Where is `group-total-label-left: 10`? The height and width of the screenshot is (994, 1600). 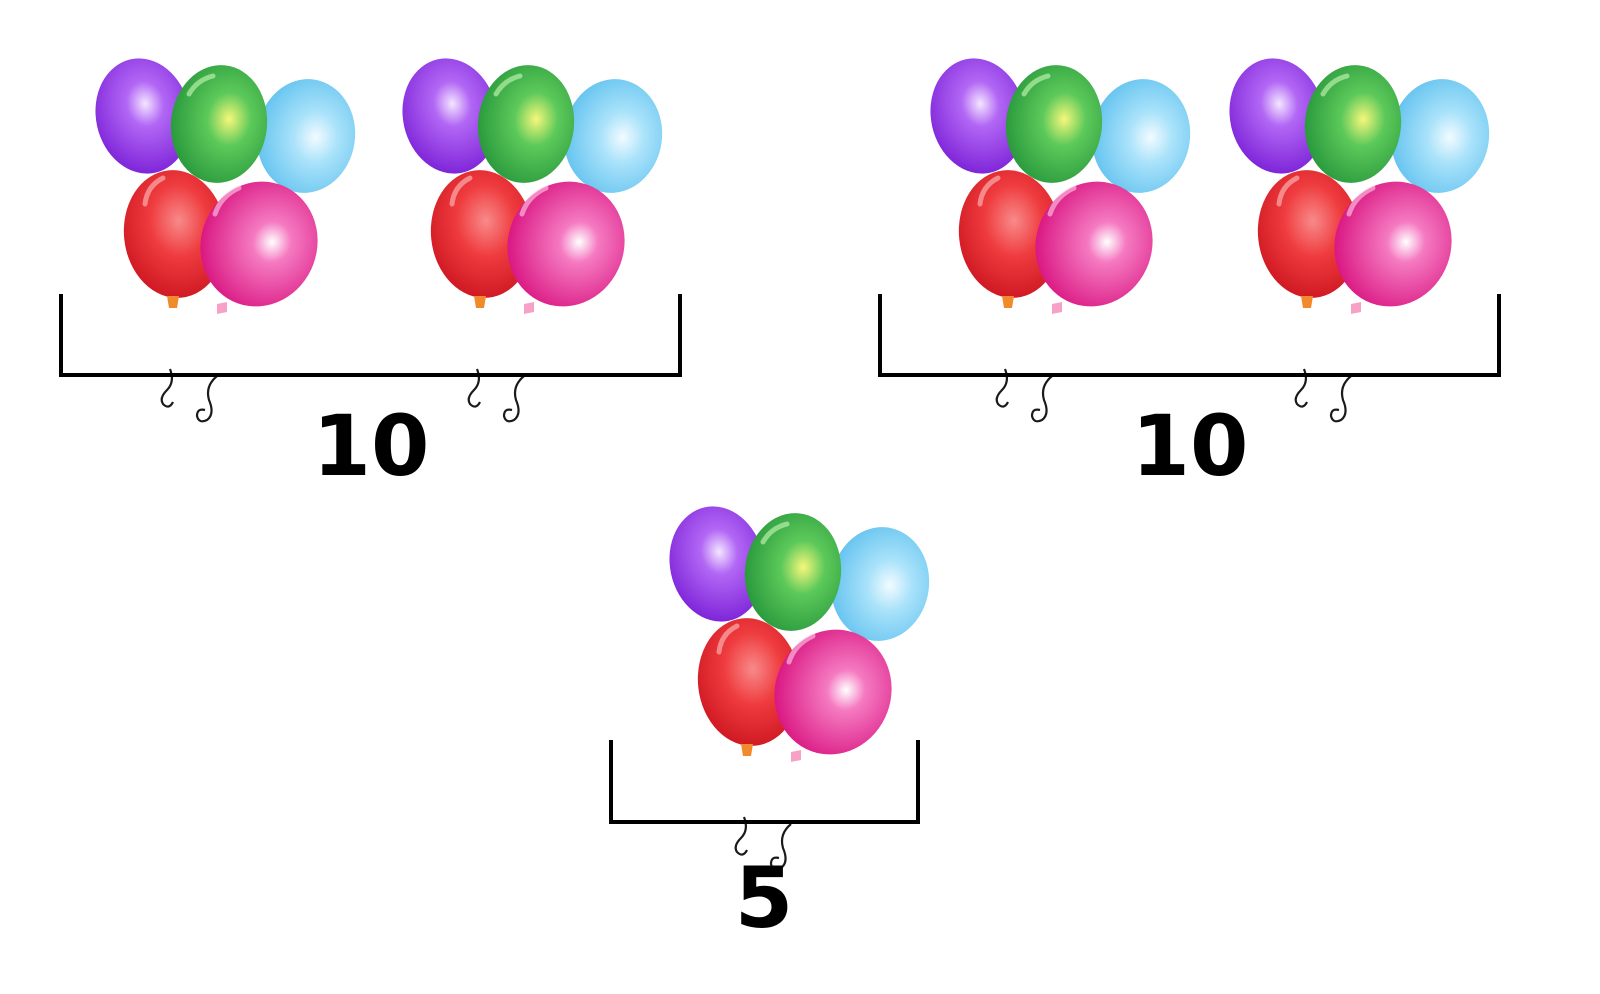 group-total-label-left: 10 is located at coordinates (371, 446).